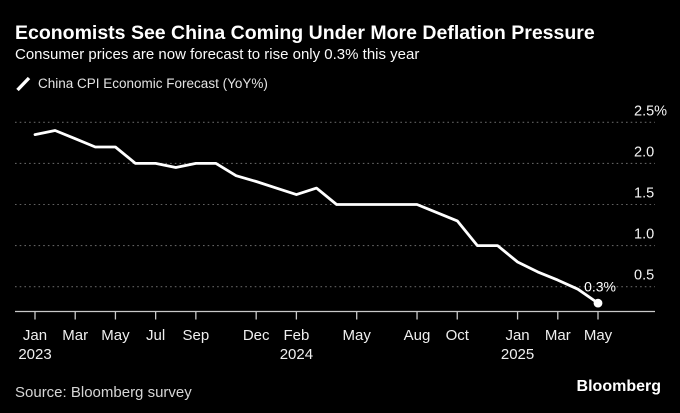  Describe the element at coordinates (34, 354) in the screenshot. I see `year-label: 2023` at that location.